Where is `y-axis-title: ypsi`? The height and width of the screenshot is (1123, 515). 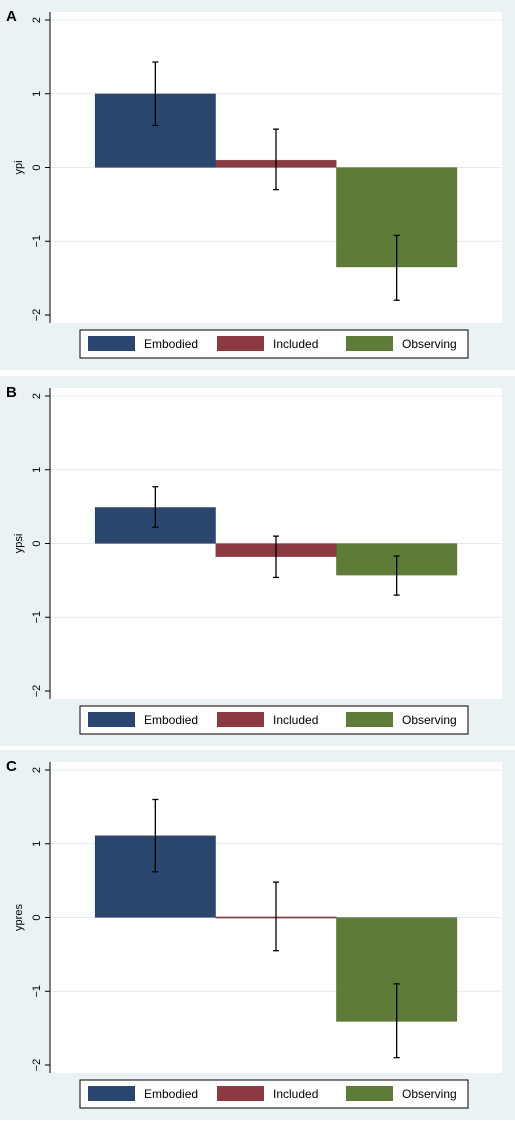
y-axis-title: ypsi is located at coordinates (19, 544).